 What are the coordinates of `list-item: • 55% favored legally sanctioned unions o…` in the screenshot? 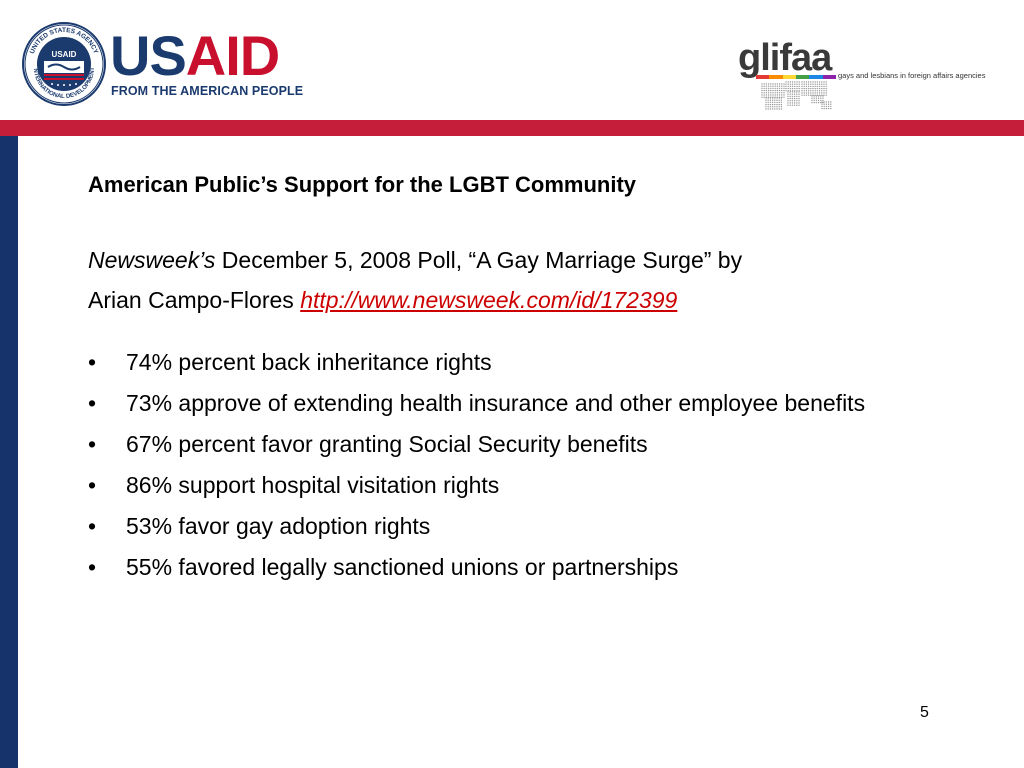 It's located at (528, 567).